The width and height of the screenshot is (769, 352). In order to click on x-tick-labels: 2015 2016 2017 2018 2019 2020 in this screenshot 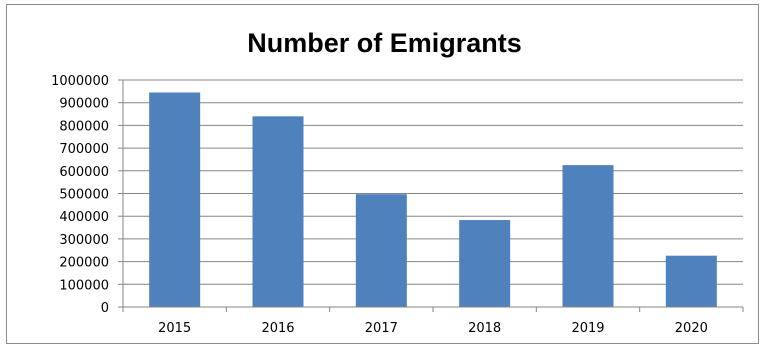, I will do `click(433, 328)`.